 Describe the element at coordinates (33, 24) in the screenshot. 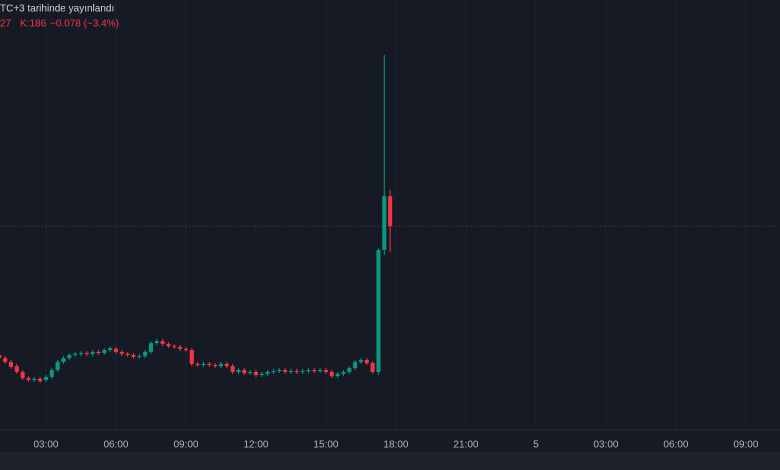

I see `close-label: K:186` at that location.